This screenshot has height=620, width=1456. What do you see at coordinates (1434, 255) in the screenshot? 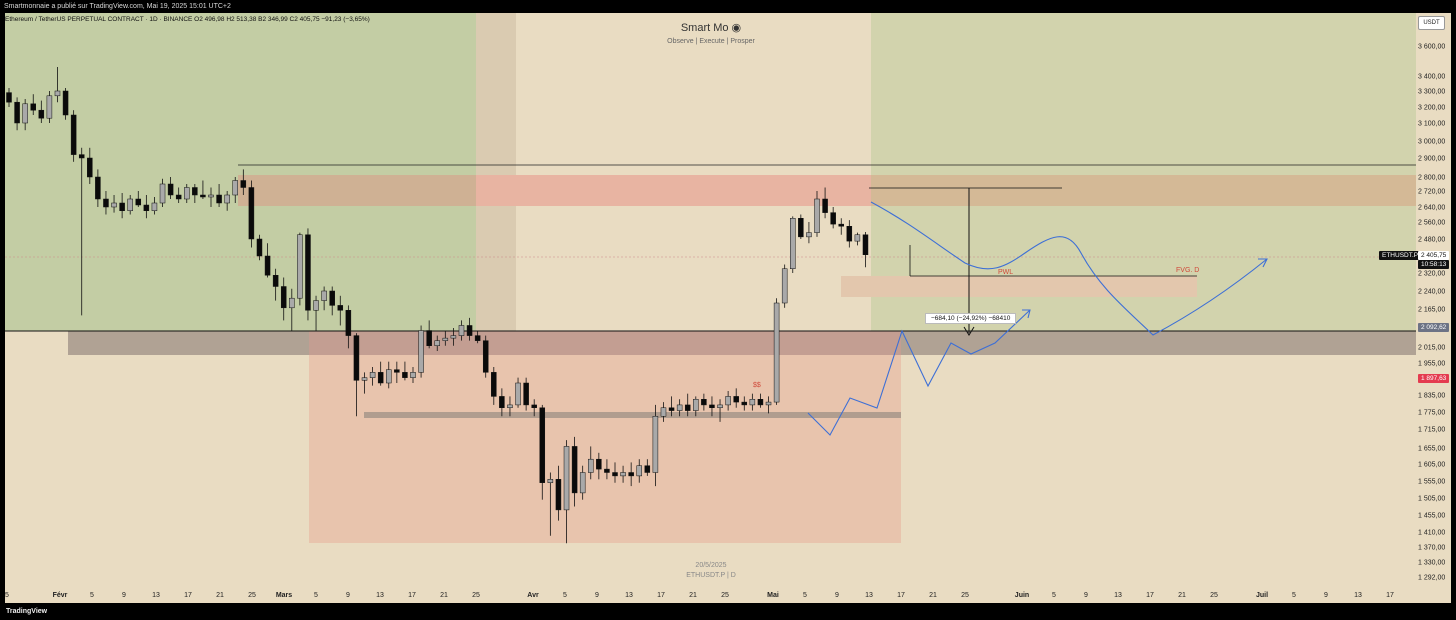
I see `last-price-tag: 2 405,75` at bounding box center [1434, 255].